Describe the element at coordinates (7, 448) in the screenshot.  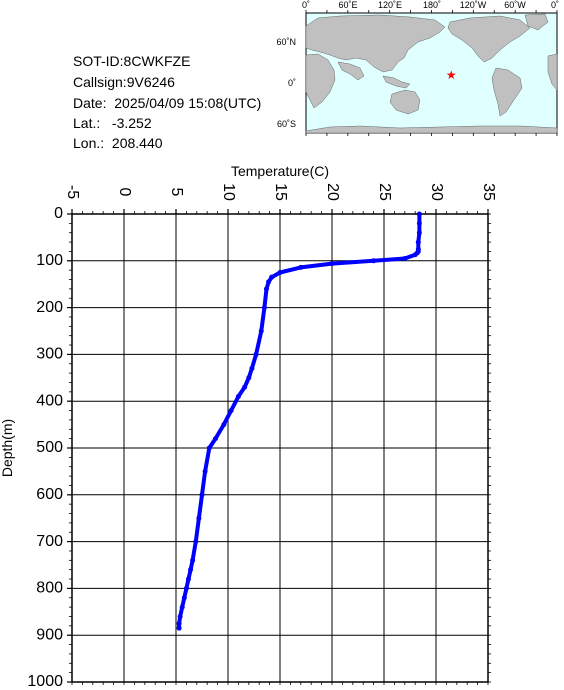
I see `y-axis-title: Depth(m)` at that location.